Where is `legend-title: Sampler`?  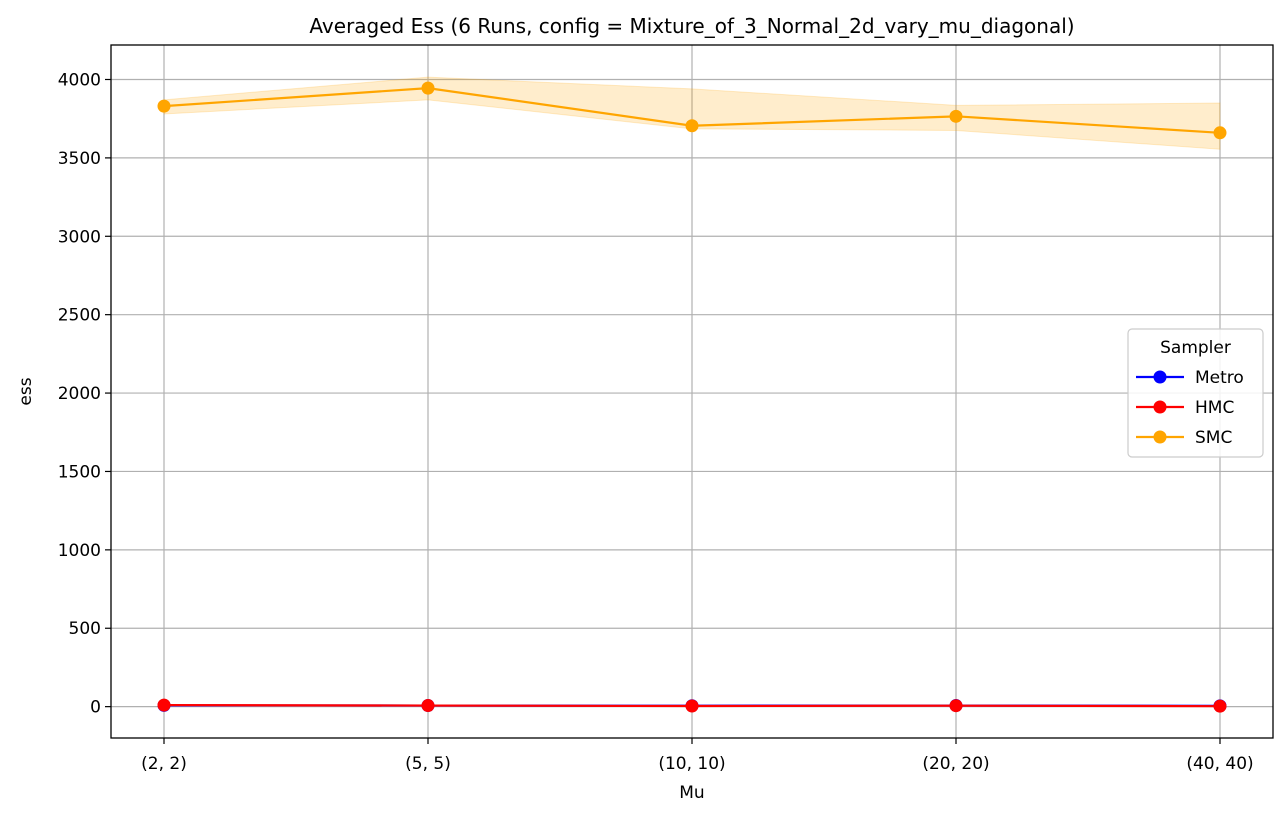
legend-title: Sampler is located at coordinates (1195, 348).